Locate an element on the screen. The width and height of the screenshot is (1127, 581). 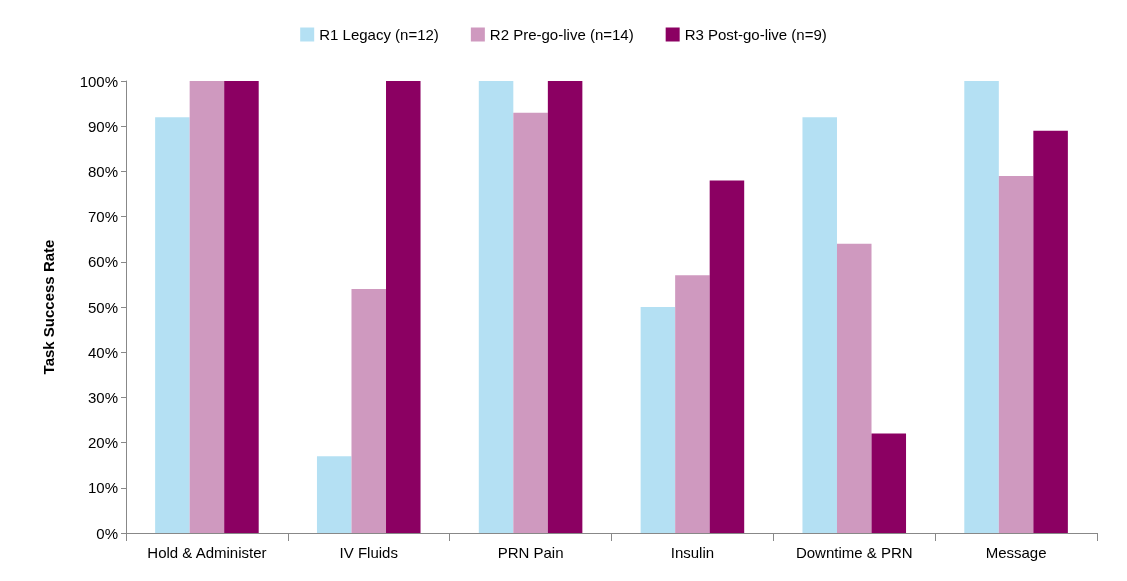
legend-label: R3 Post-go-live (n=9) is located at coordinates (755, 34).